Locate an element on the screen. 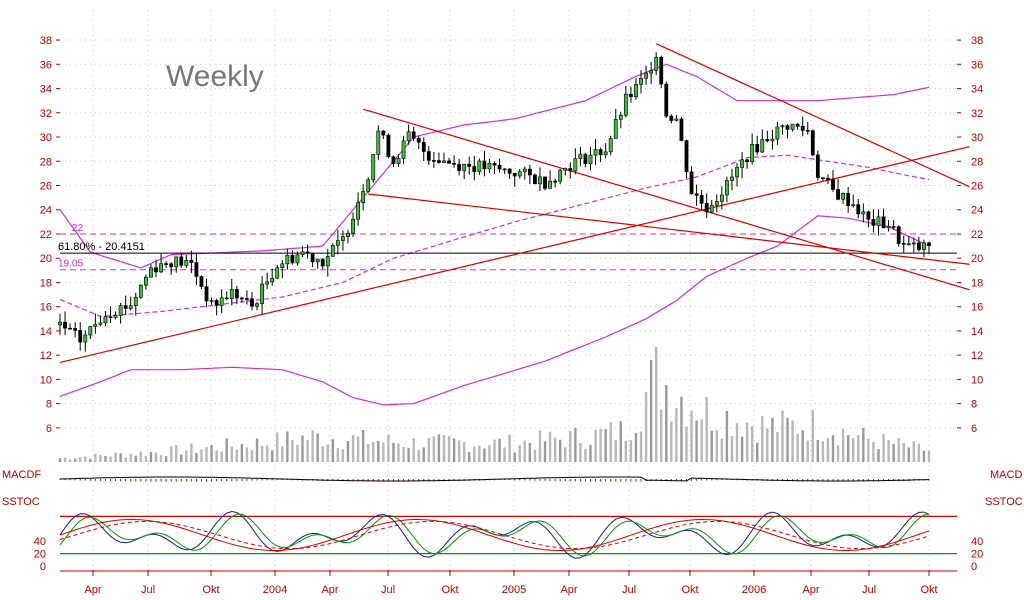 The height and width of the screenshot is (600, 1024). y-tick-label-right: 6 is located at coordinates (974, 429).